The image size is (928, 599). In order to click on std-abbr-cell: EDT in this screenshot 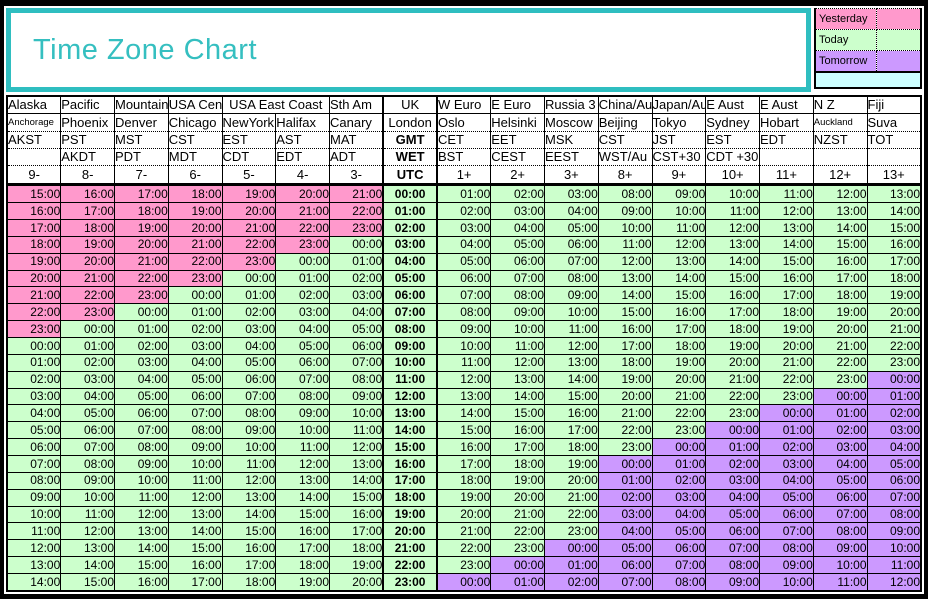, I will do `click(786, 140)`.